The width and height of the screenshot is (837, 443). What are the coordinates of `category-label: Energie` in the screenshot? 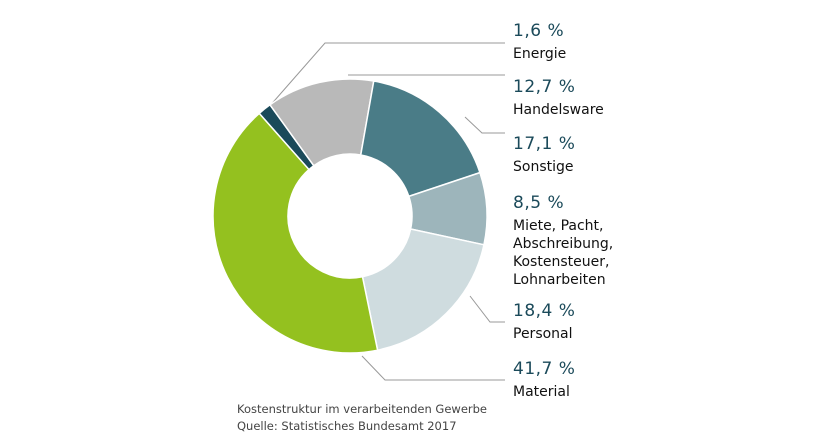 It's located at (540, 54).